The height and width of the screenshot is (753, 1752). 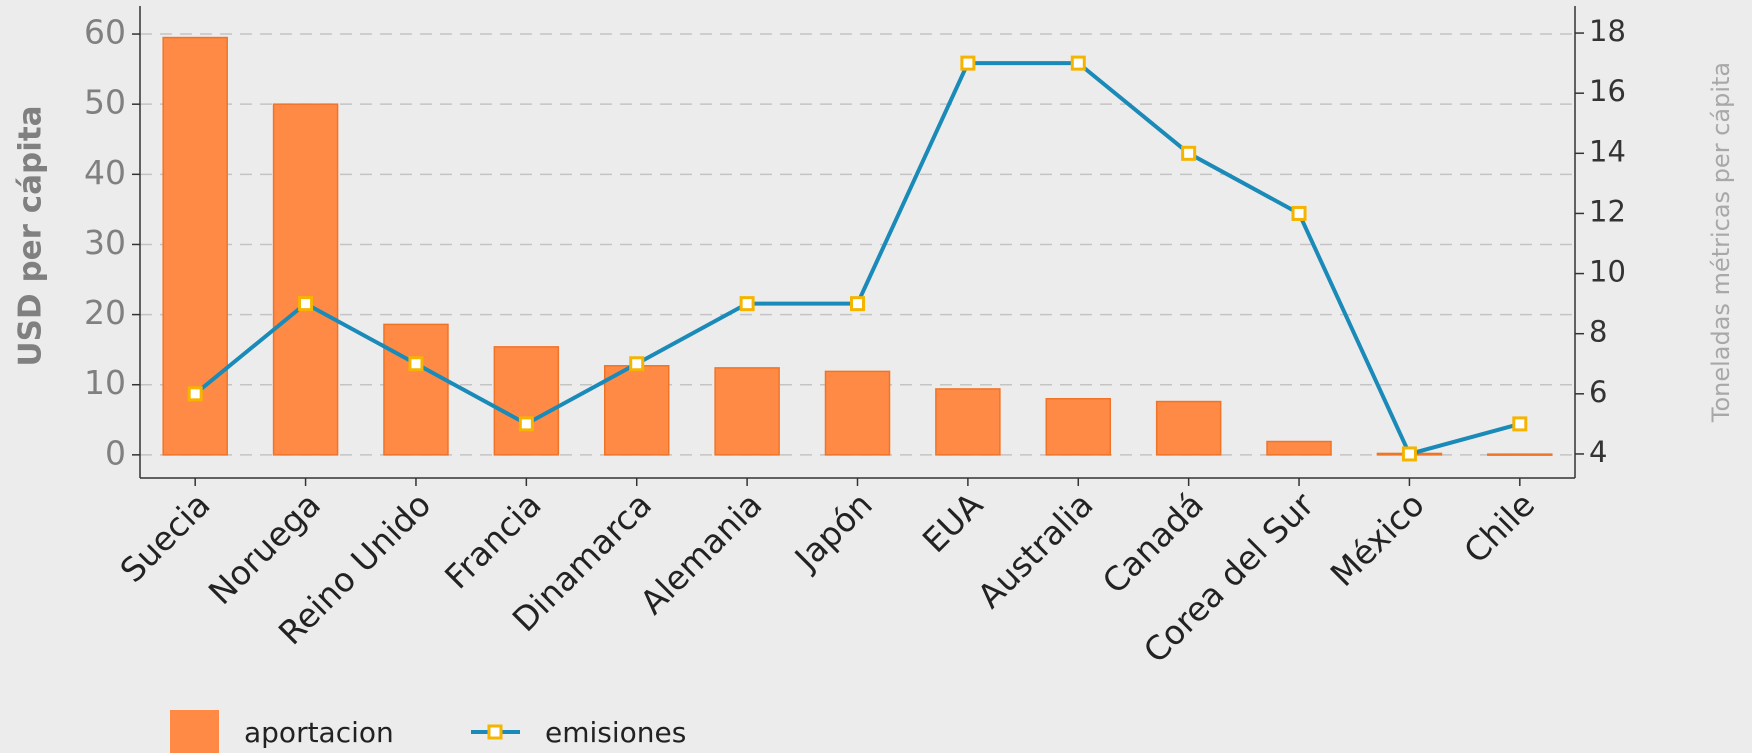 I want to click on legend-label: aportacion, so click(x=319, y=732).